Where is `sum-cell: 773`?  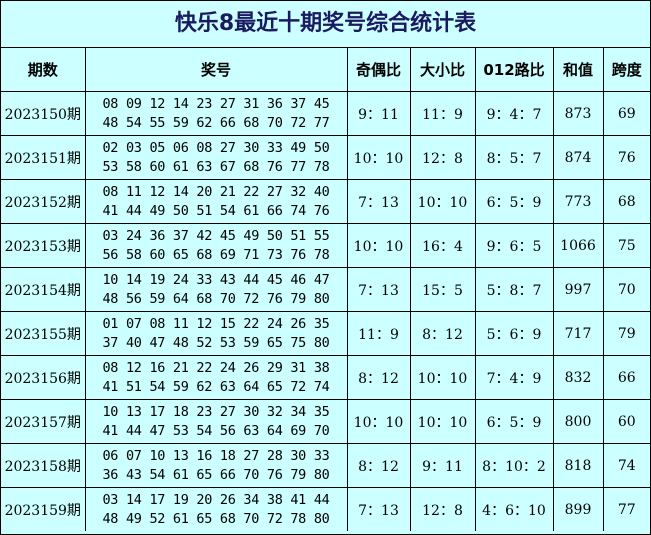 sum-cell: 773 is located at coordinates (578, 201).